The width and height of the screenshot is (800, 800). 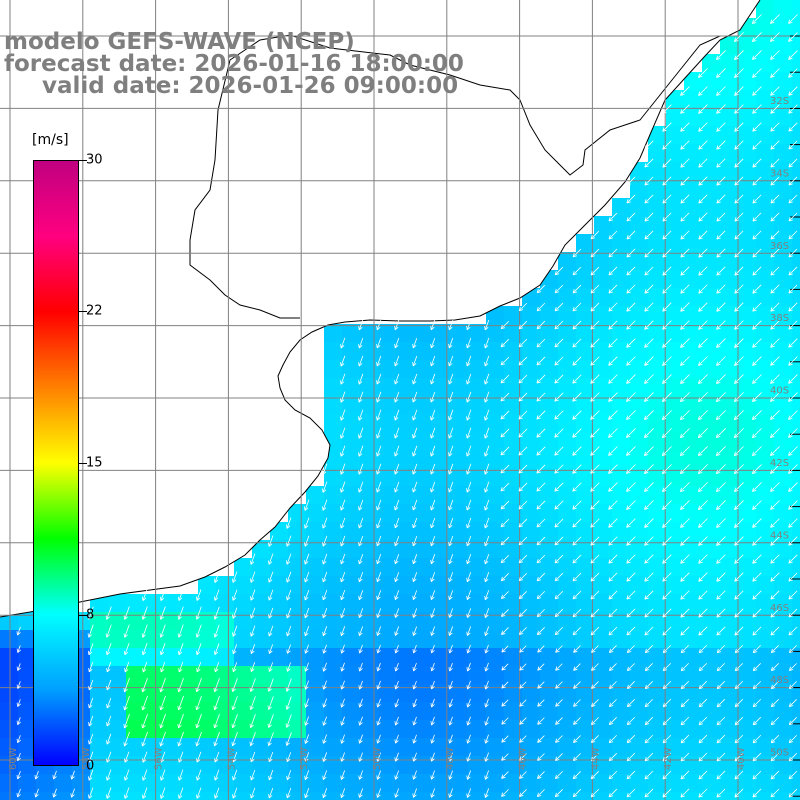 I want to click on lon-label: 42W, so click(x=668, y=758).